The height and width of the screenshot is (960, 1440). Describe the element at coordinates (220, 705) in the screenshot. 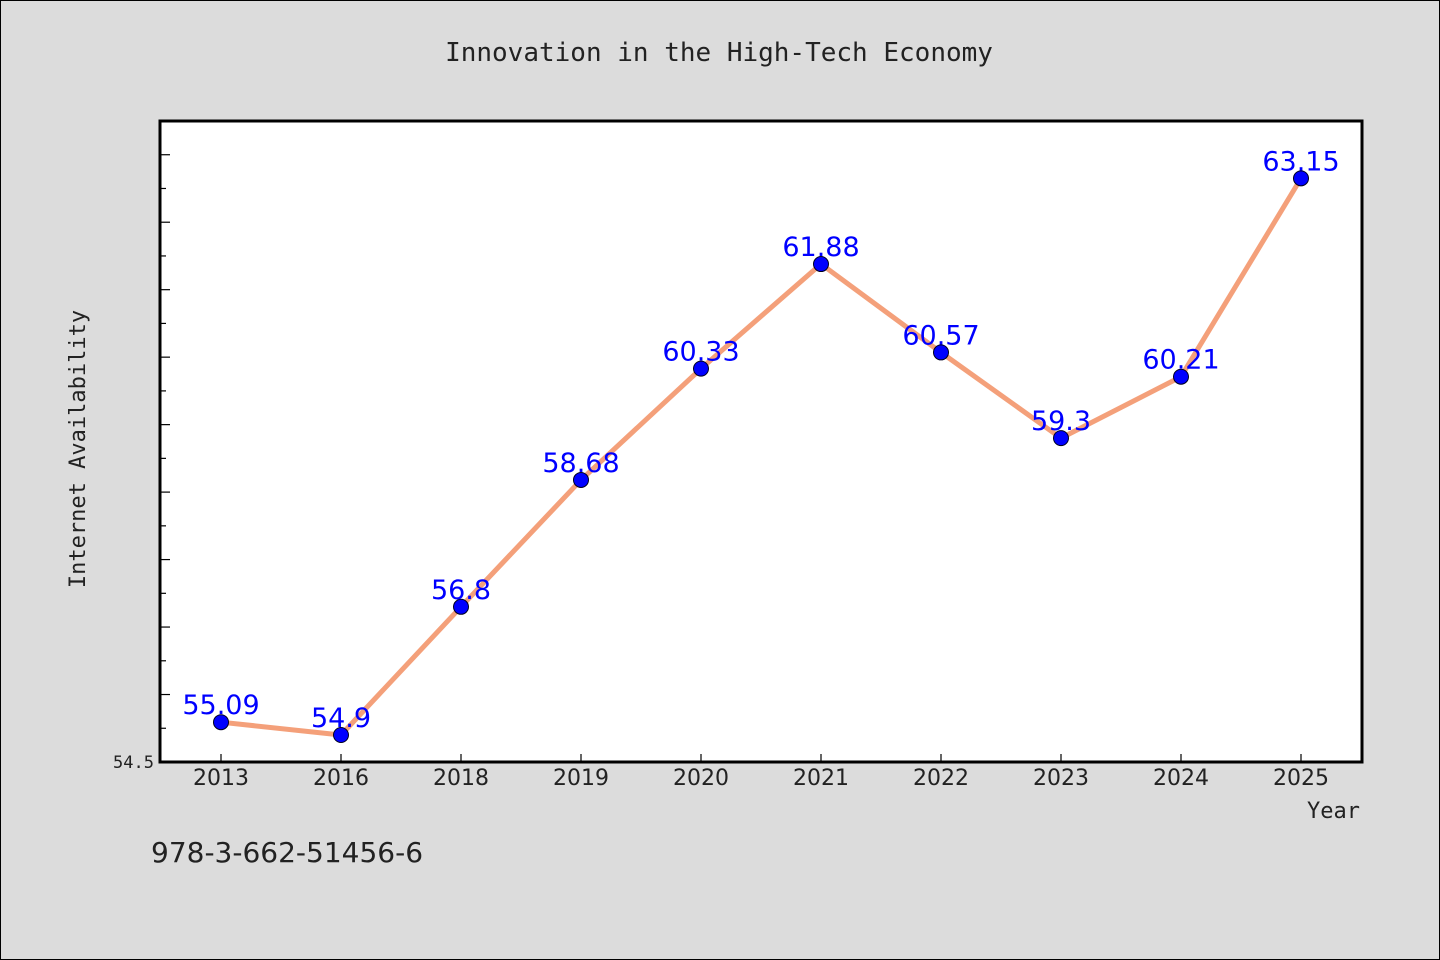

I see `data-label: 55.09` at that location.